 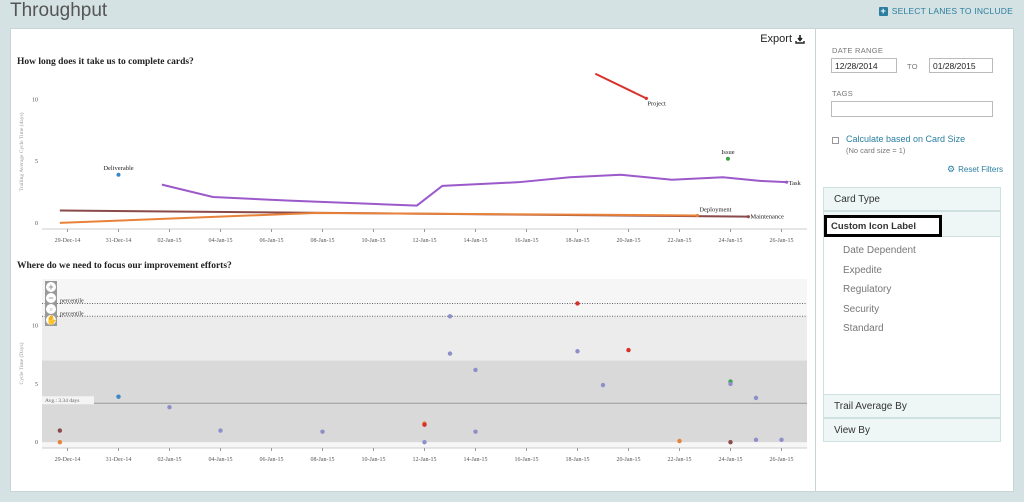 I want to click on chart2-y-tick-label: 5, so click(x=36, y=385).